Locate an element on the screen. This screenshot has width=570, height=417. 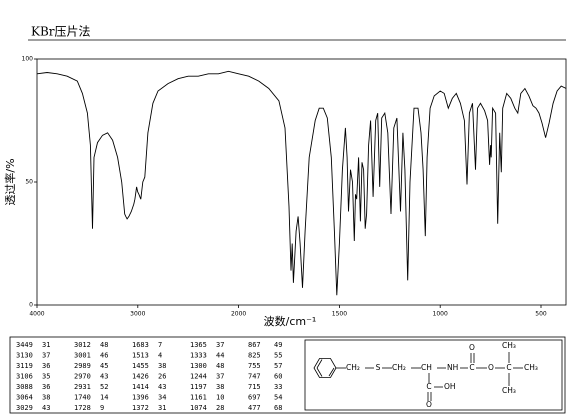
peak-wavenumber: 3012 is located at coordinates (82, 345).